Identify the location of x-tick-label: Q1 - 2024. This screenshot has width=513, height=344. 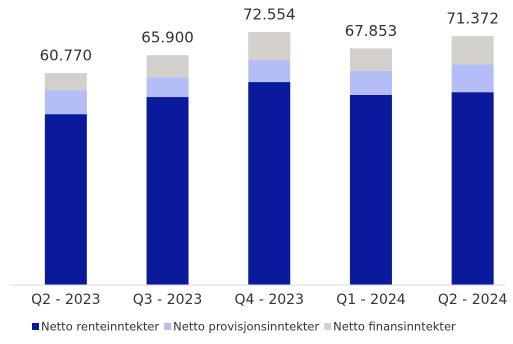
(371, 300).